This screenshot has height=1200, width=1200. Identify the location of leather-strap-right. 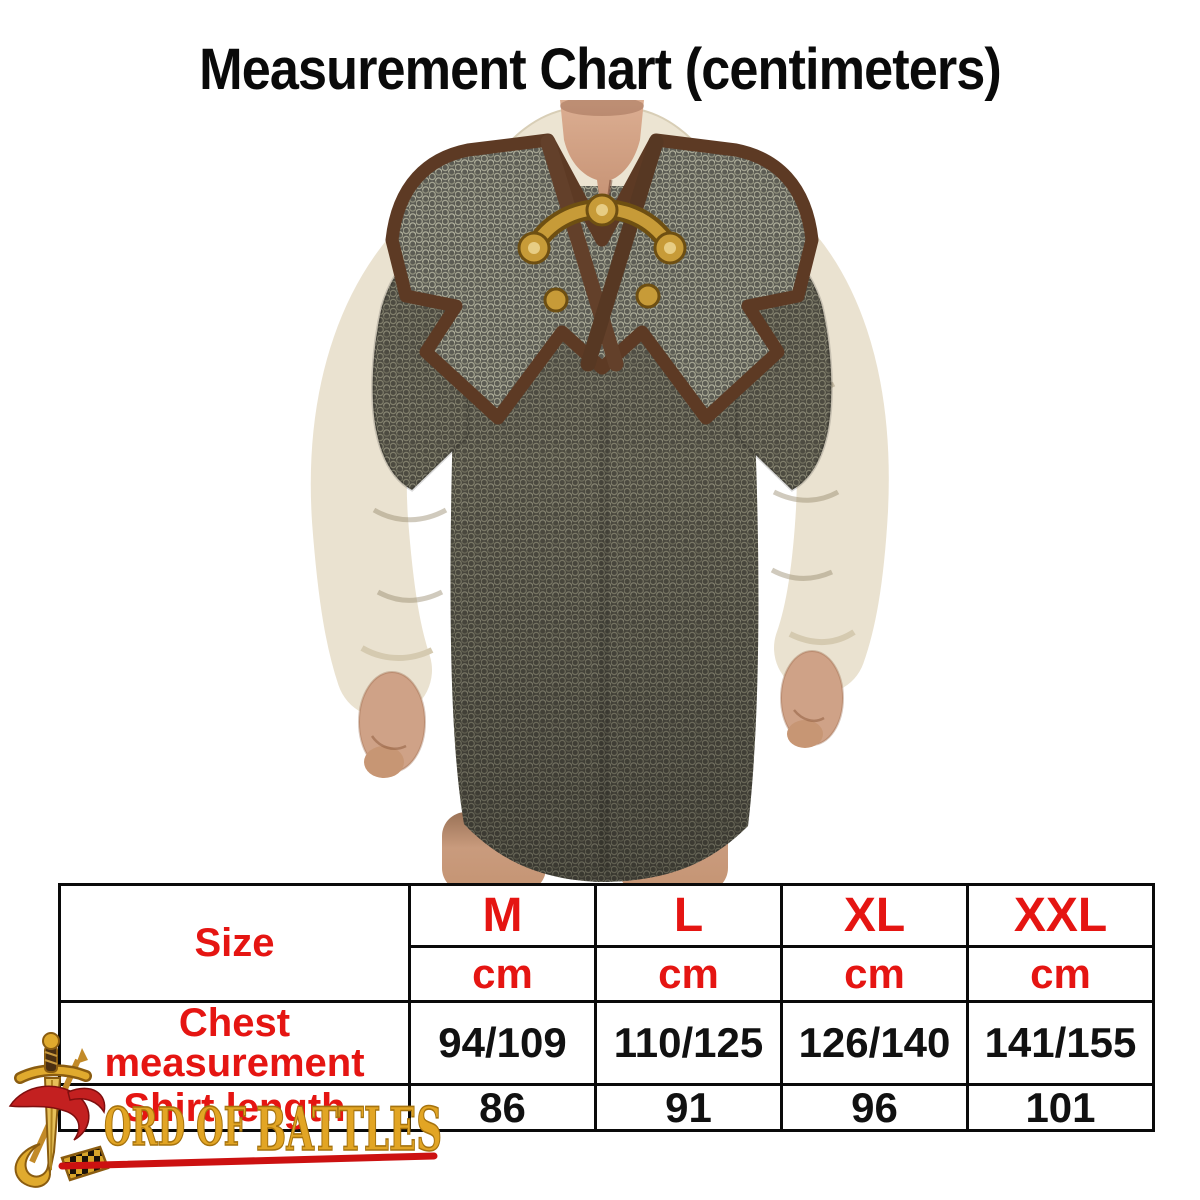
(622, 253).